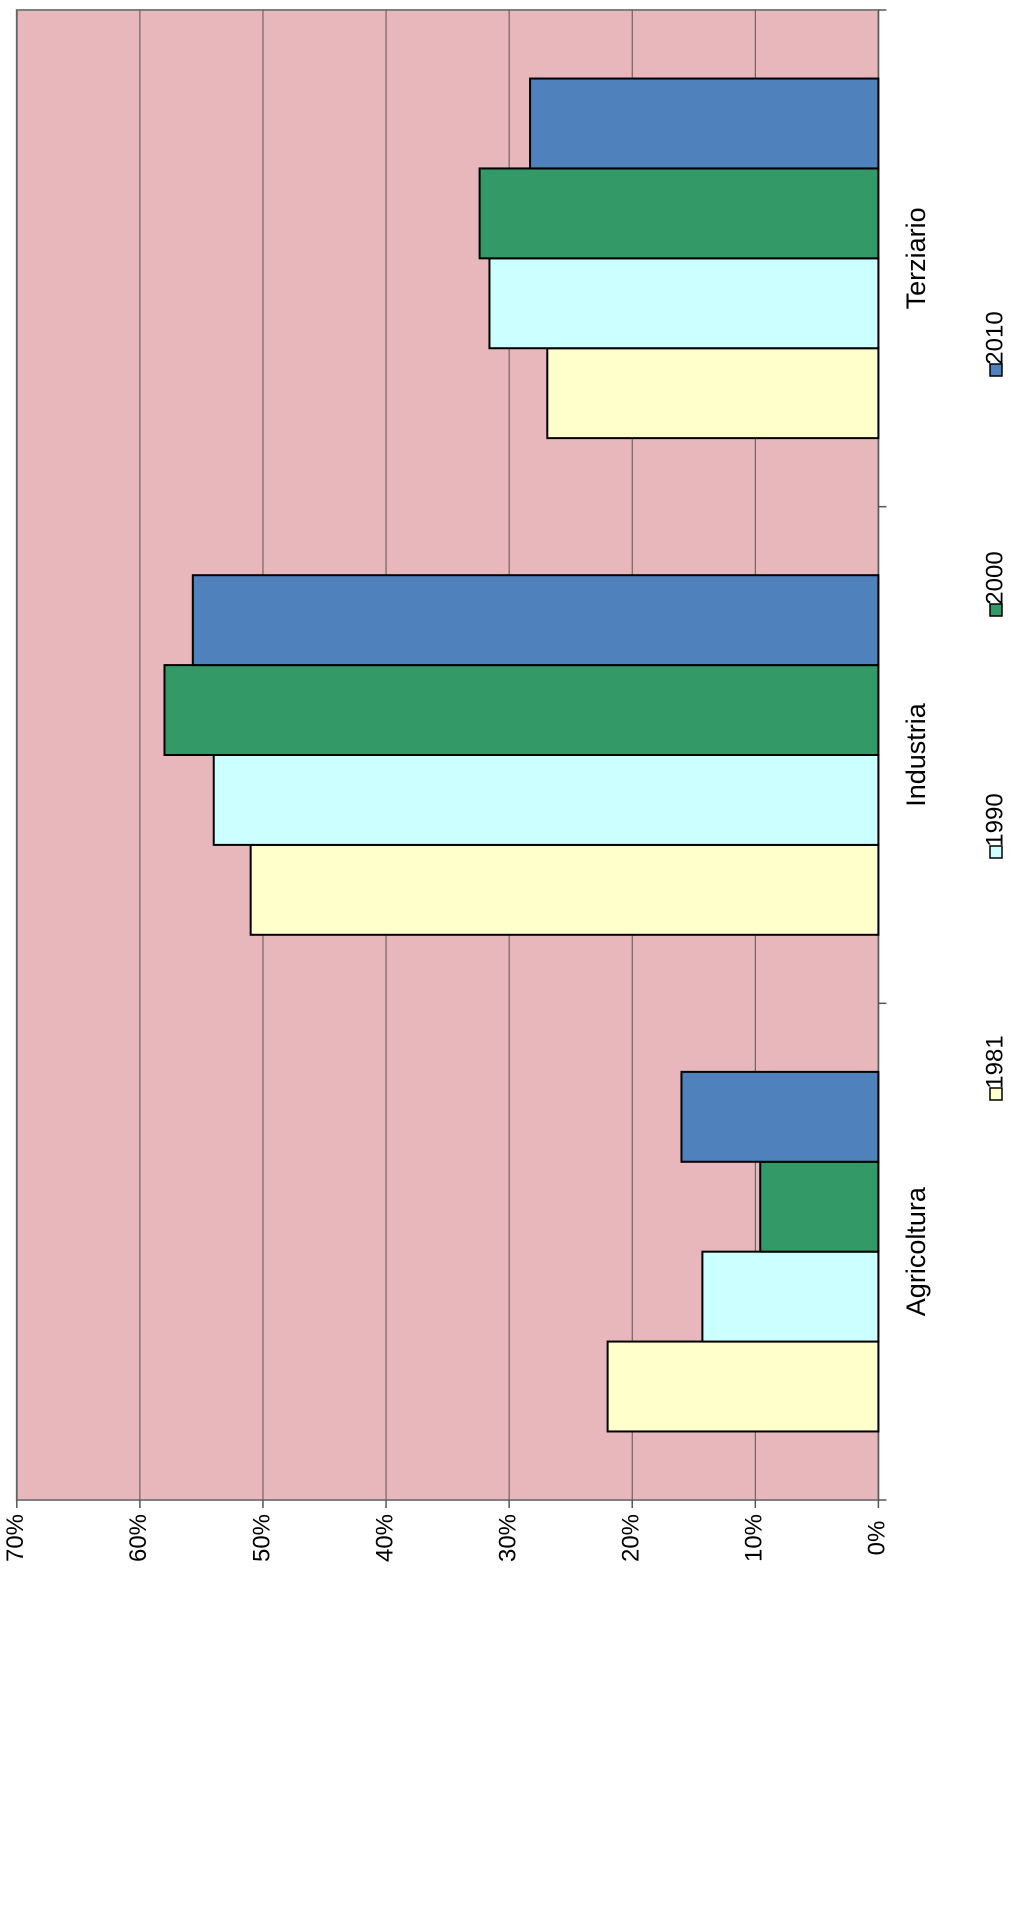 This screenshot has width=1032, height=1910. What do you see at coordinates (916, 258) in the screenshot?
I see `x-tick-label: Terziario` at bounding box center [916, 258].